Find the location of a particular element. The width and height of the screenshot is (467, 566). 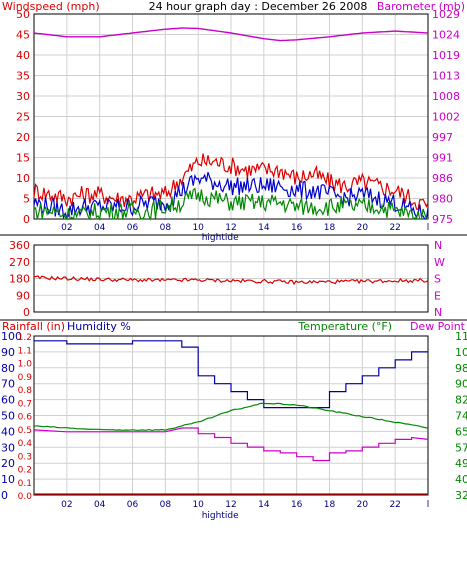

temp-x-tick: 10 is located at coordinates (198, 505).